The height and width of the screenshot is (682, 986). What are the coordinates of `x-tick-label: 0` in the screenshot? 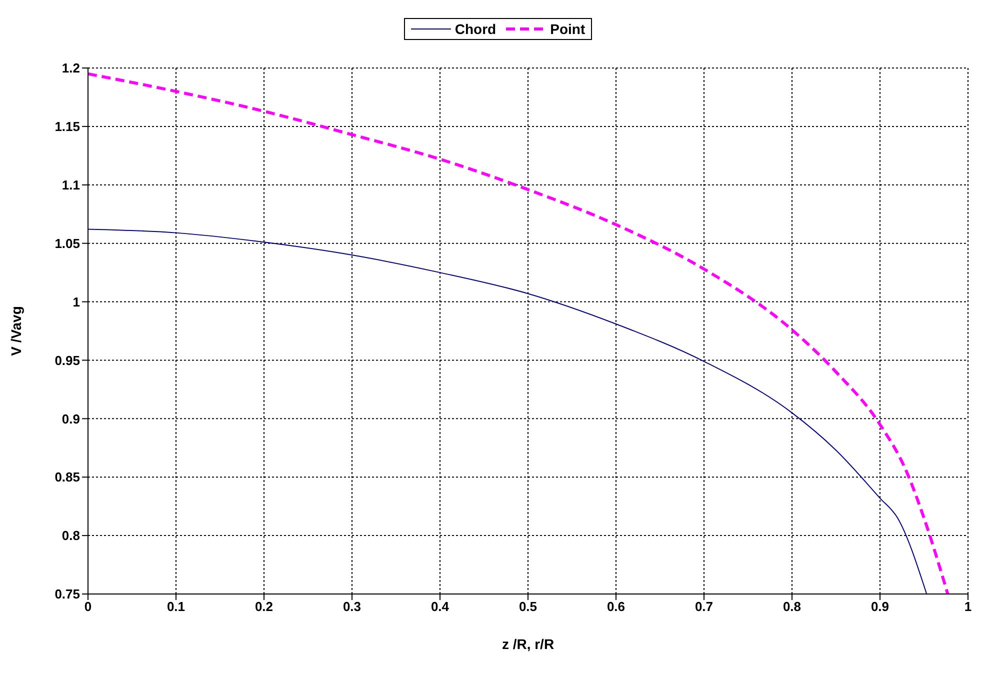 It's located at (88, 606).